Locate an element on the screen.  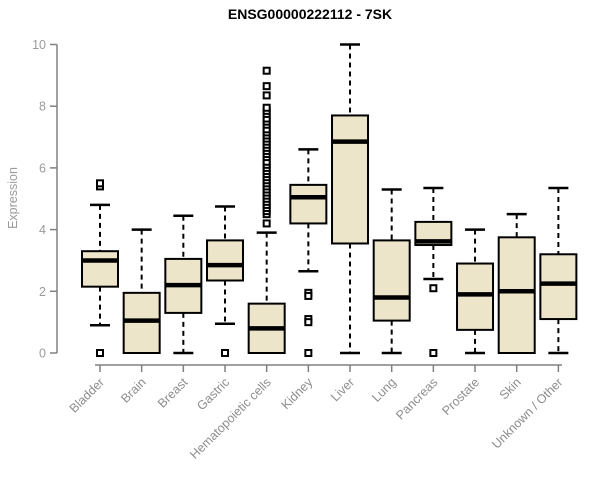
x-tick-label-liver: Liver is located at coordinates (342, 389).